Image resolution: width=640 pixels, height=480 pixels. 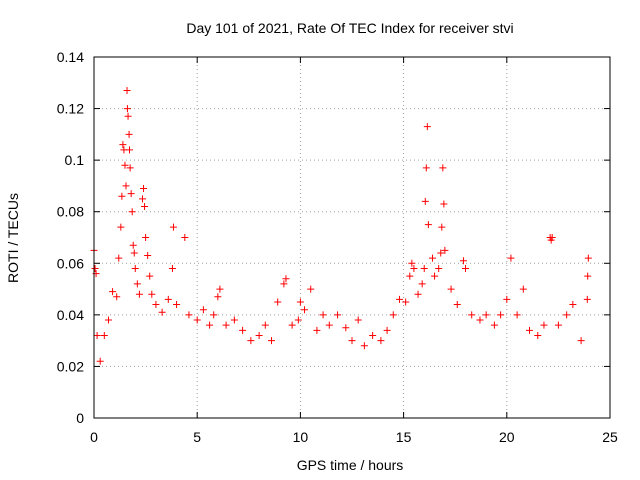 I want to click on y-tick-label: 0.1, so click(x=75, y=160).